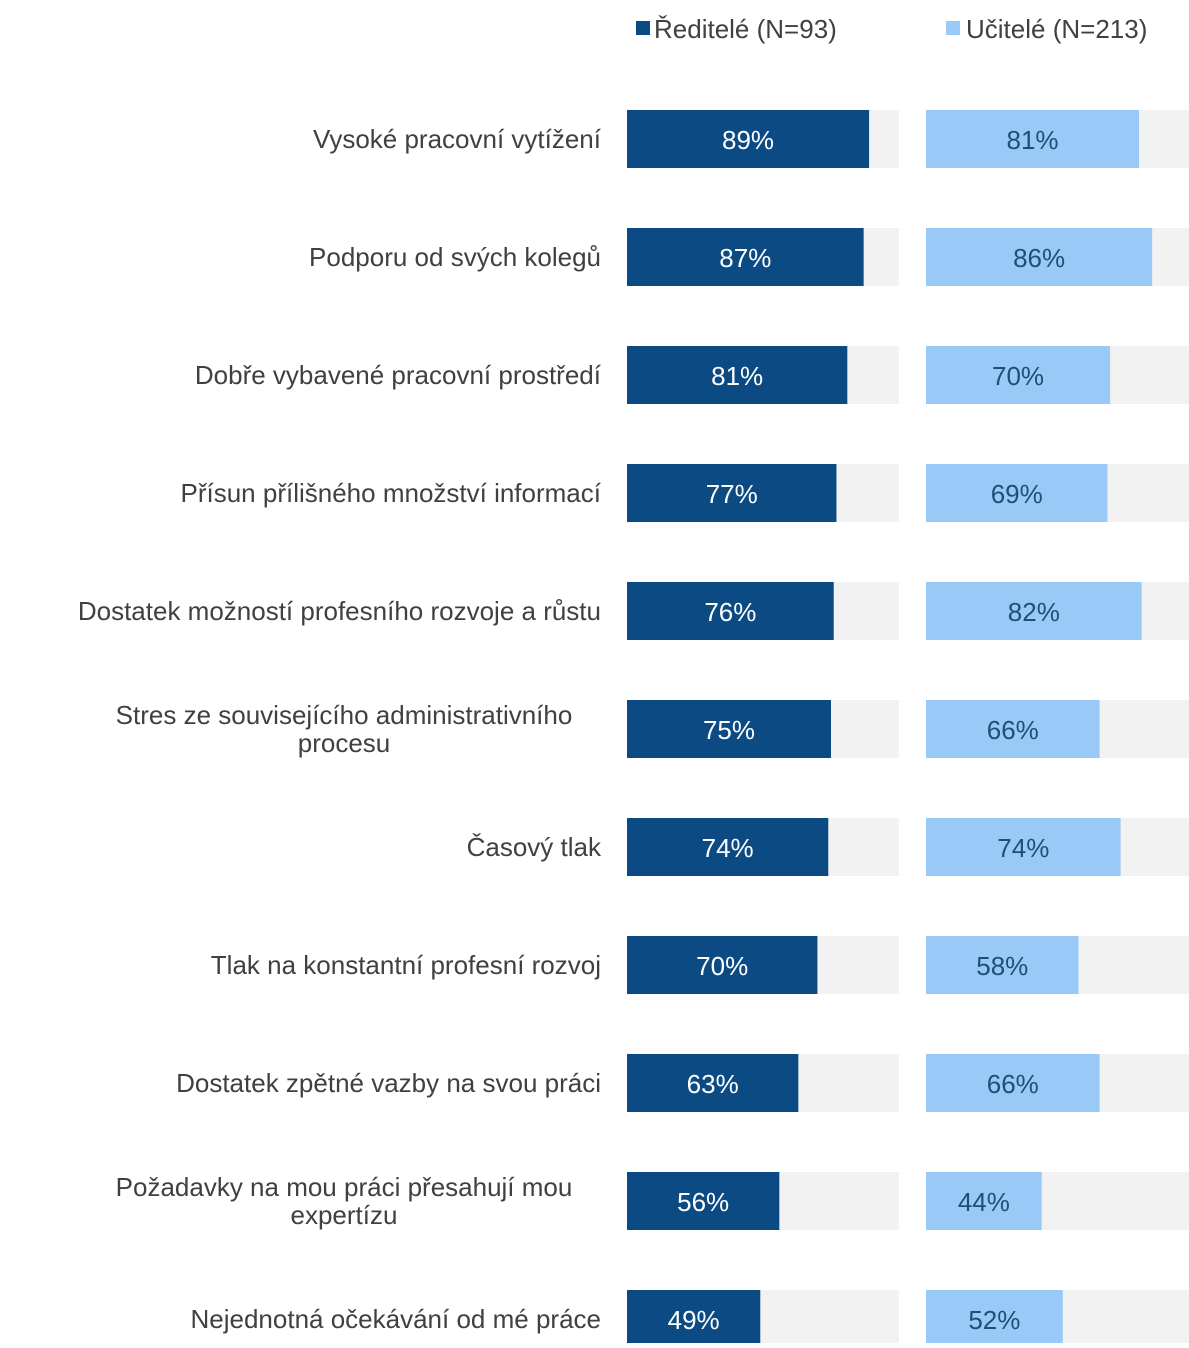  What do you see at coordinates (534, 847) in the screenshot?
I see `category-label: Časový tlak` at bounding box center [534, 847].